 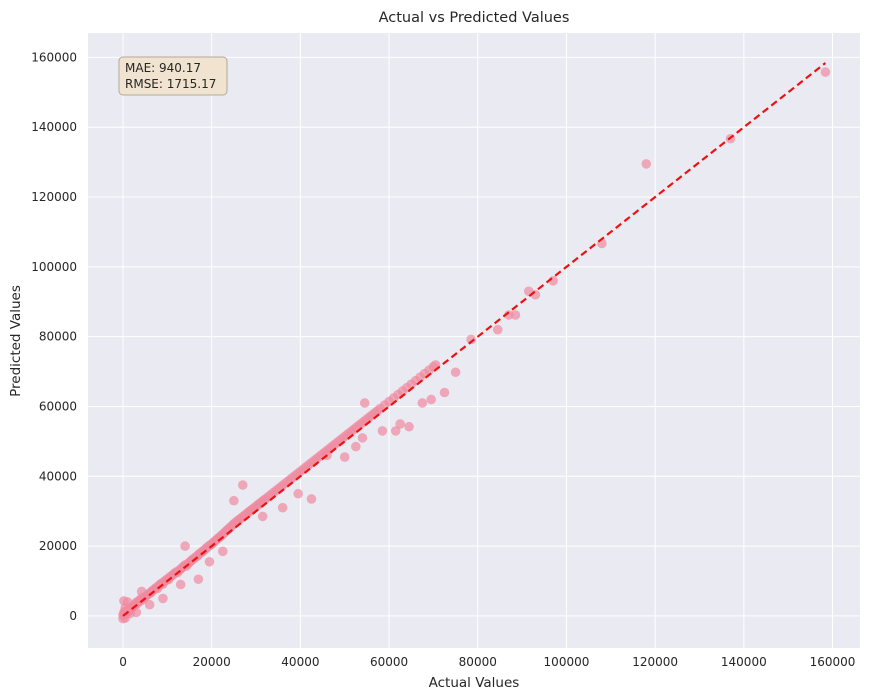 I want to click on y-tick-label: 40000, so click(x=58, y=476).